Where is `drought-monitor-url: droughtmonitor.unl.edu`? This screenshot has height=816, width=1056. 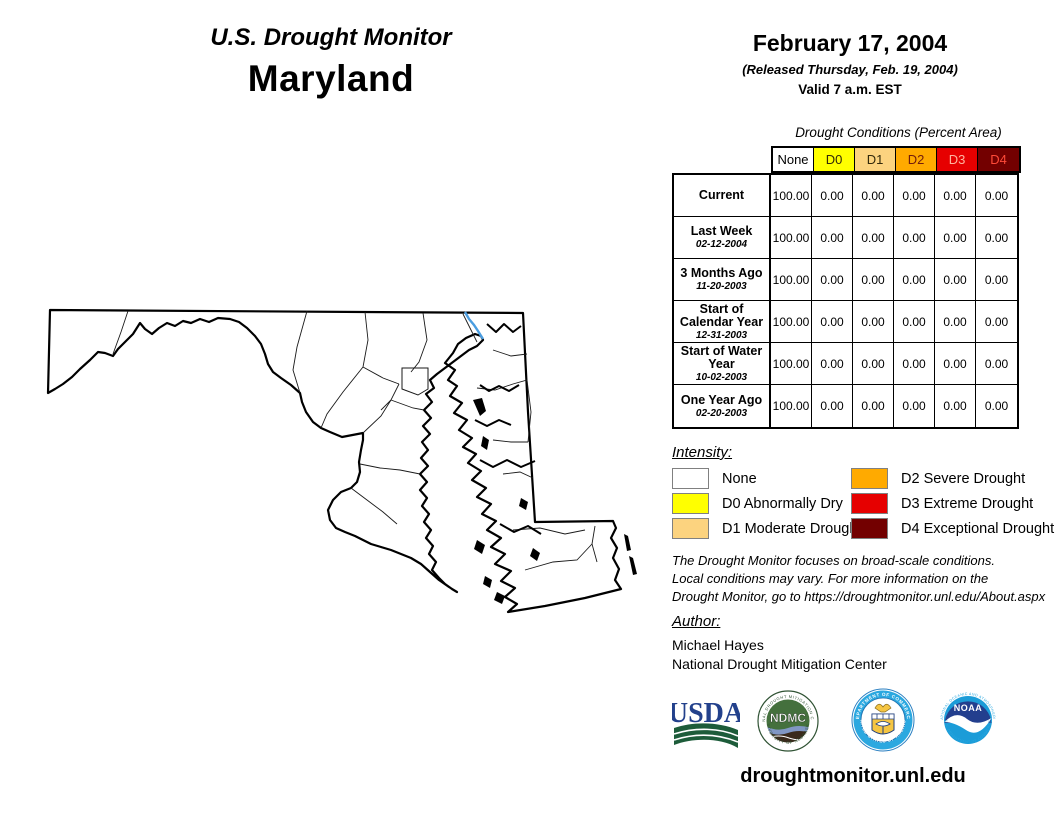 drought-monitor-url: droughtmonitor.unl.edu is located at coordinates (853, 776).